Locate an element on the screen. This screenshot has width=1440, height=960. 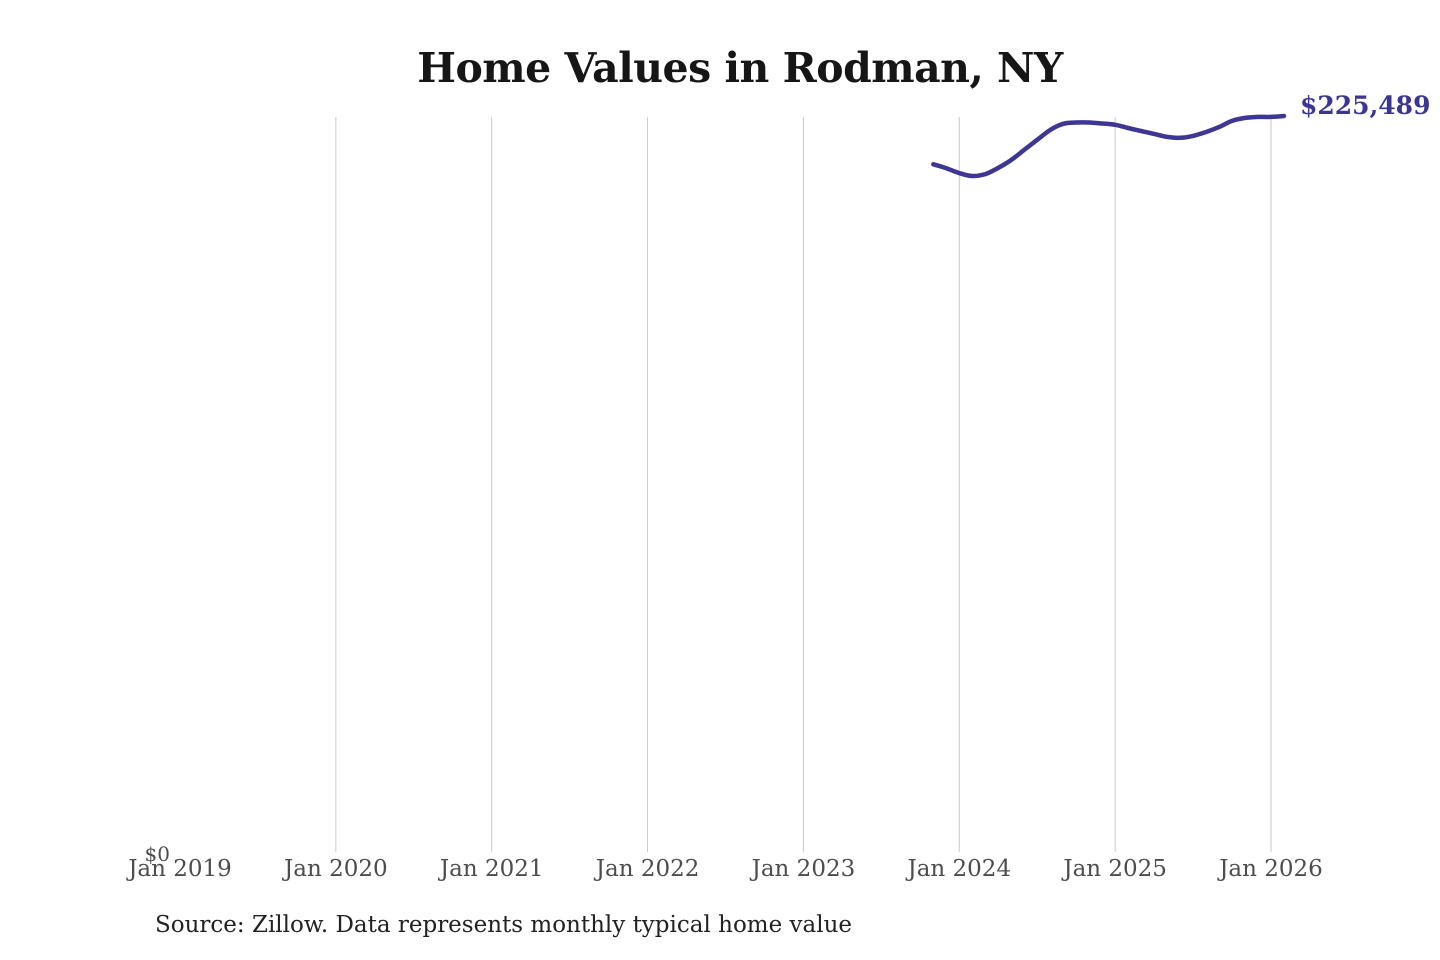
y-axis-zero-tick-label: $0 is located at coordinates (157, 854).